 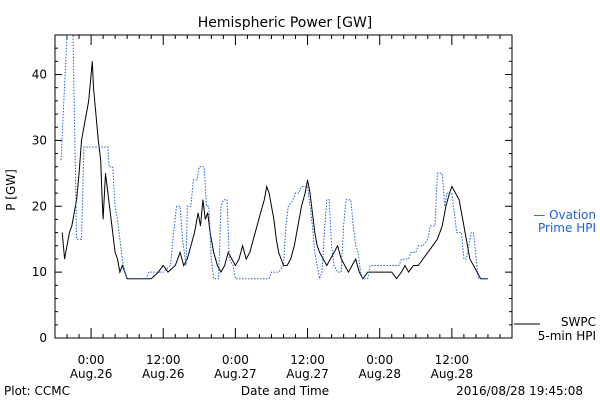 I want to click on legend-ovation-line2: Prime HPI, so click(x=567, y=228).